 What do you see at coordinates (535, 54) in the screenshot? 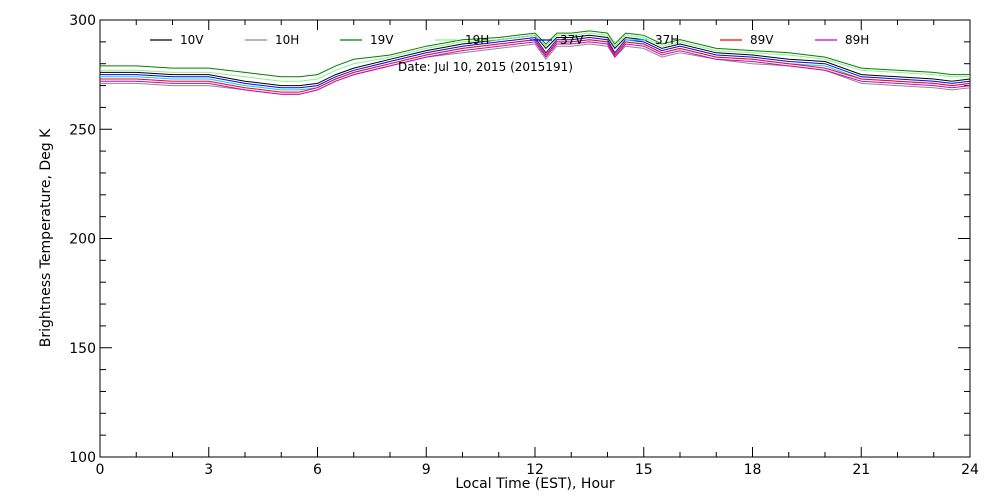
I see `series-line-19v` at bounding box center [535, 54].